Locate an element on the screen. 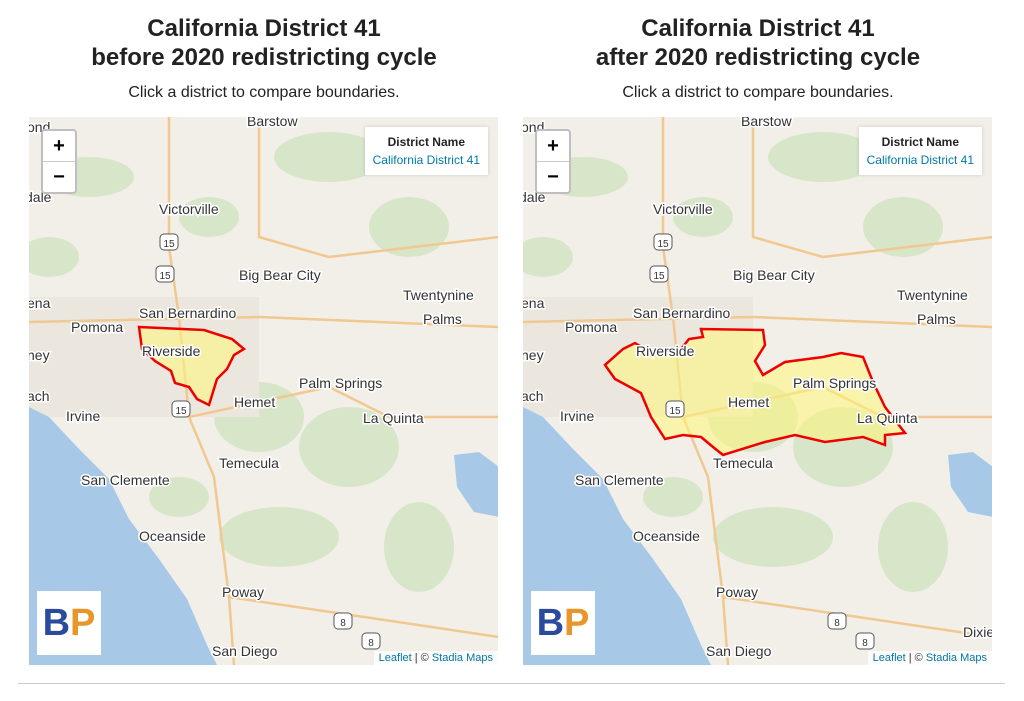  title-line: before 2020 redistricting cycle is located at coordinates (264, 57).